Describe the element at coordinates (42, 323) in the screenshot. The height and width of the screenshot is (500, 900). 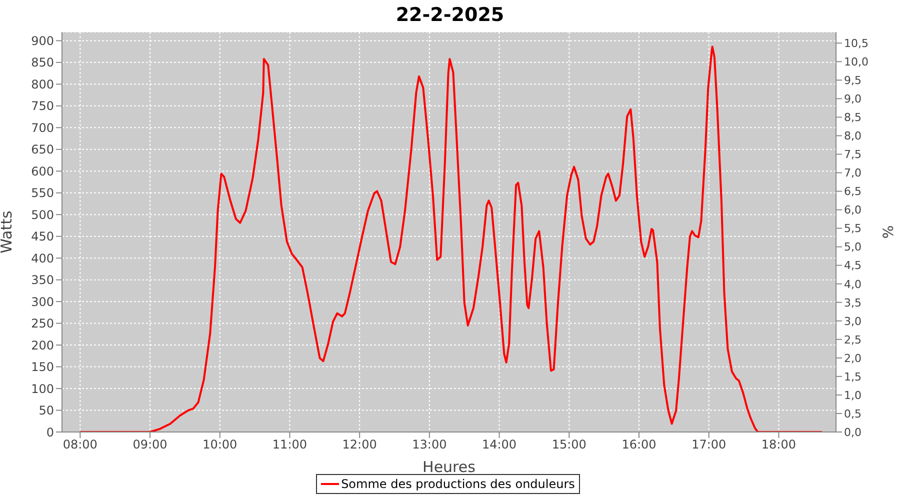
I see `y-tick-label: 250` at that location.